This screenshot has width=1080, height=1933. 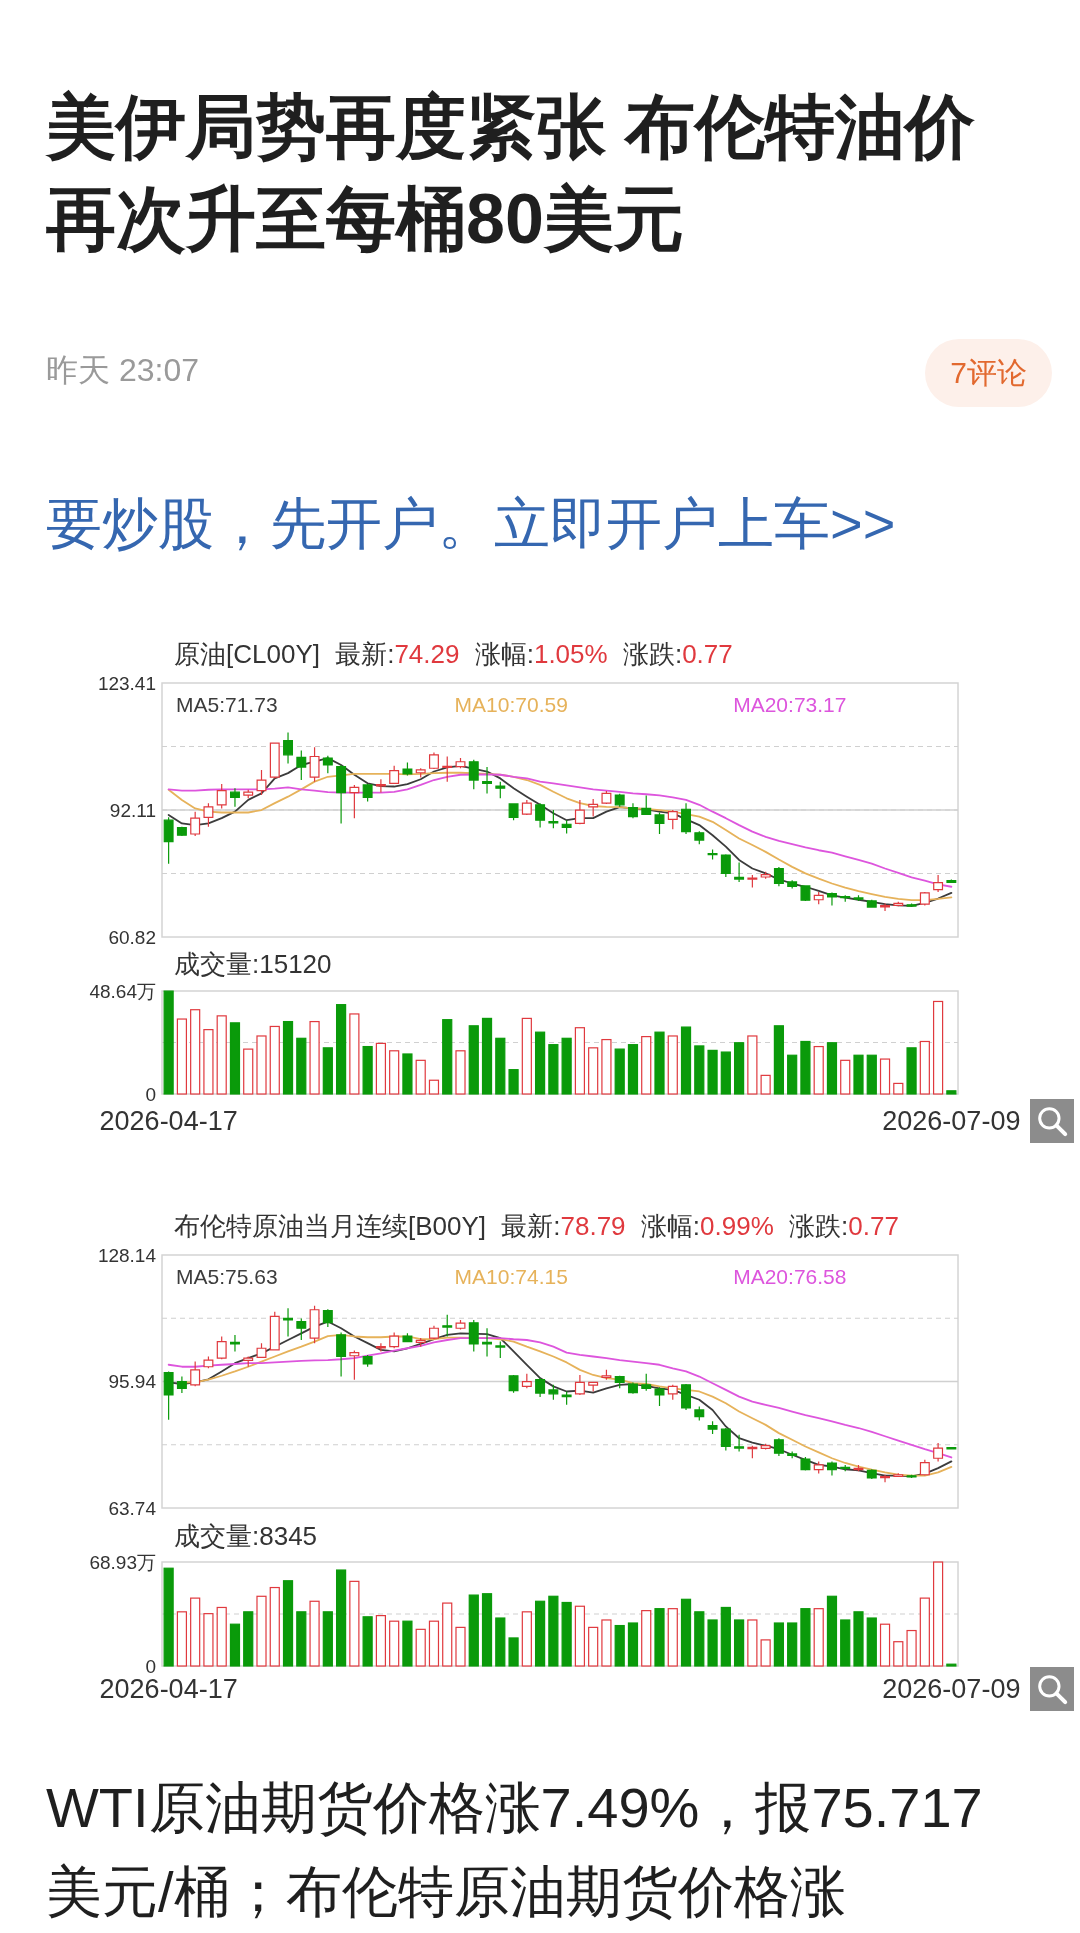 What do you see at coordinates (790, 704) in the screenshot?
I see `text: MA20:73.17` at bounding box center [790, 704].